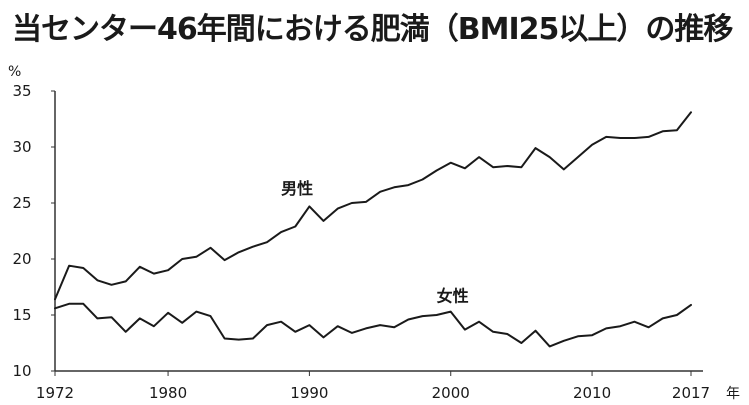  Describe the element at coordinates (372, 29) in the screenshot. I see `chart-title: 当センター46年間における肥満（BMI25以上）の推移` at that location.